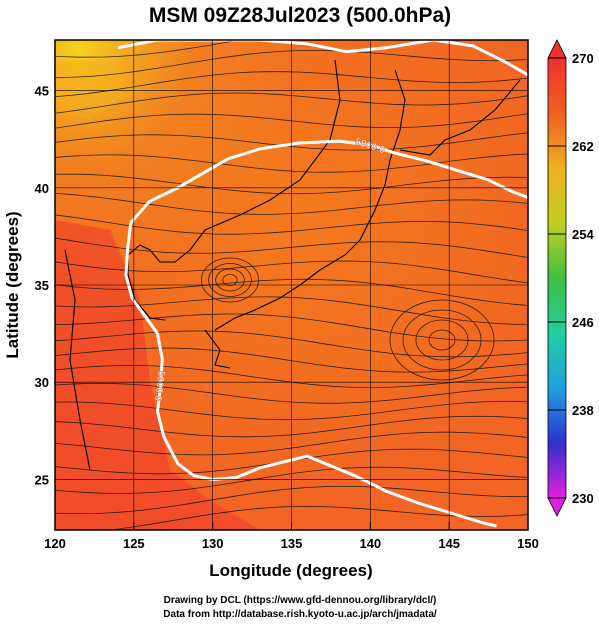 The height and width of the screenshot is (625, 599). I want to click on y-tick-label: 40, so click(42, 188).